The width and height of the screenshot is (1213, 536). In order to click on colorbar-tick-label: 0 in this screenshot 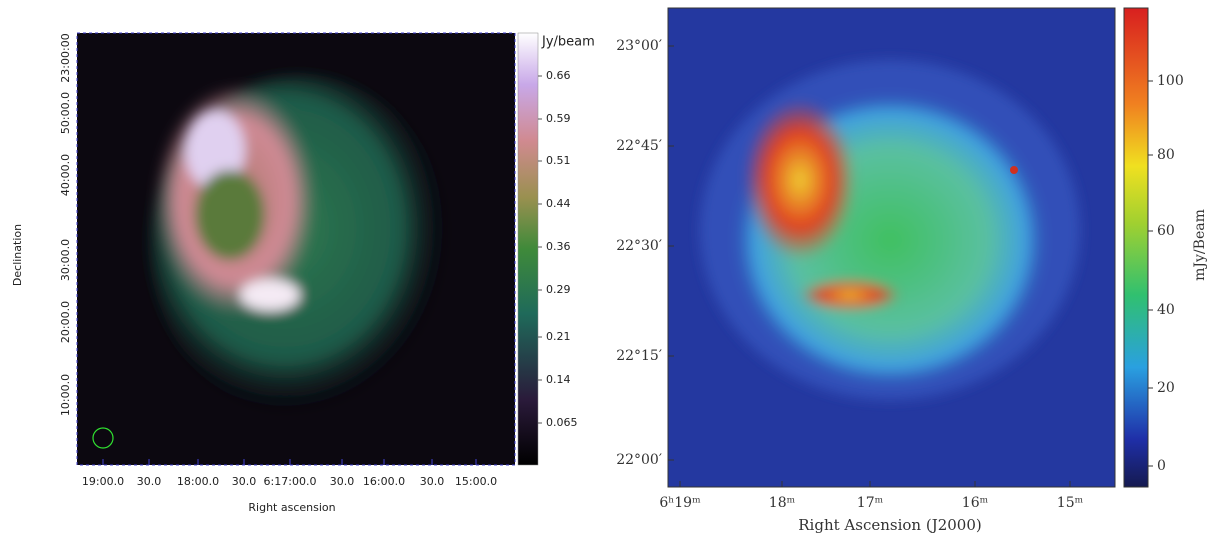, I will do `click(1161, 466)`.